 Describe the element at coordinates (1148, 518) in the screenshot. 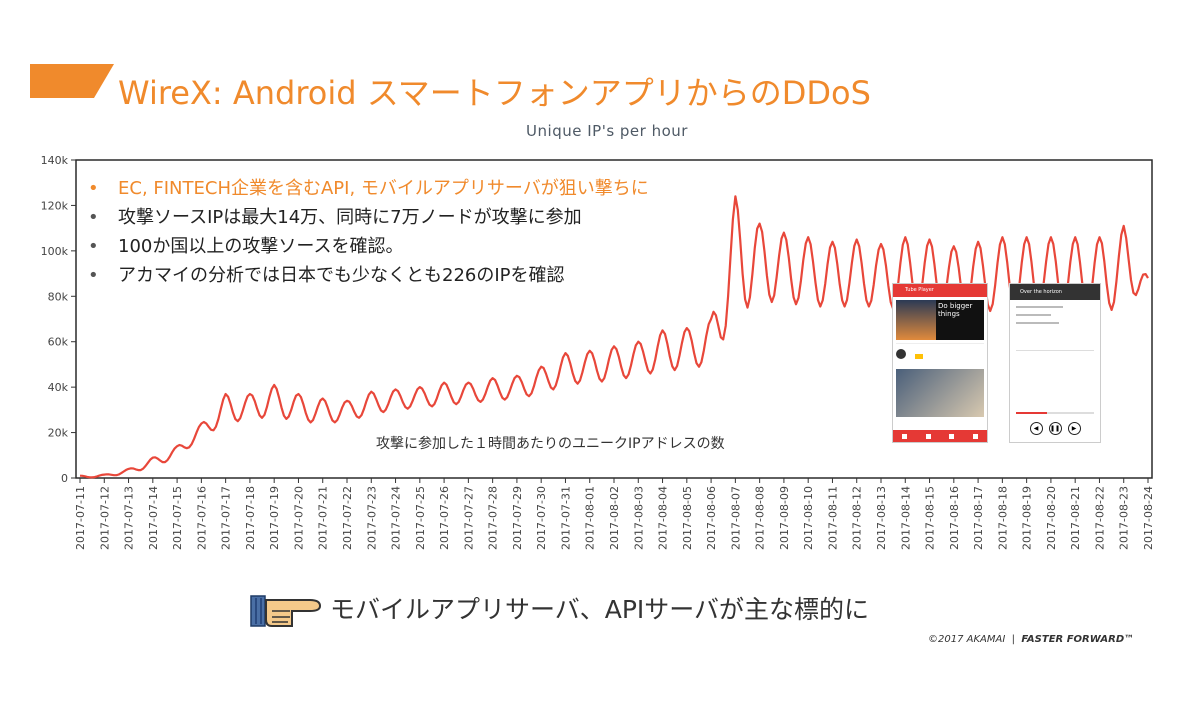

I see `x-tick-label: 2017-08-24` at that location.